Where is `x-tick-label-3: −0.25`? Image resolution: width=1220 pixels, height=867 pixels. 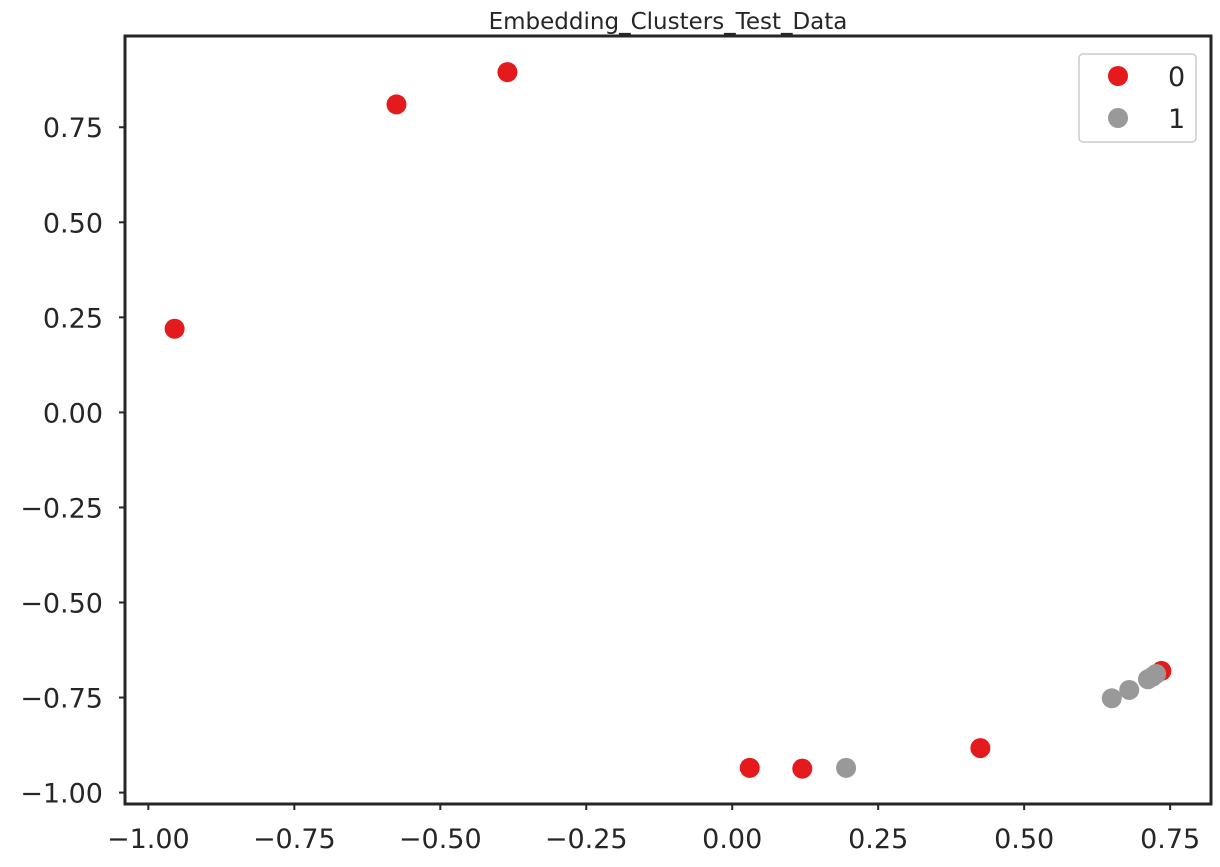
x-tick-label-3: −0.25 is located at coordinates (586, 839).